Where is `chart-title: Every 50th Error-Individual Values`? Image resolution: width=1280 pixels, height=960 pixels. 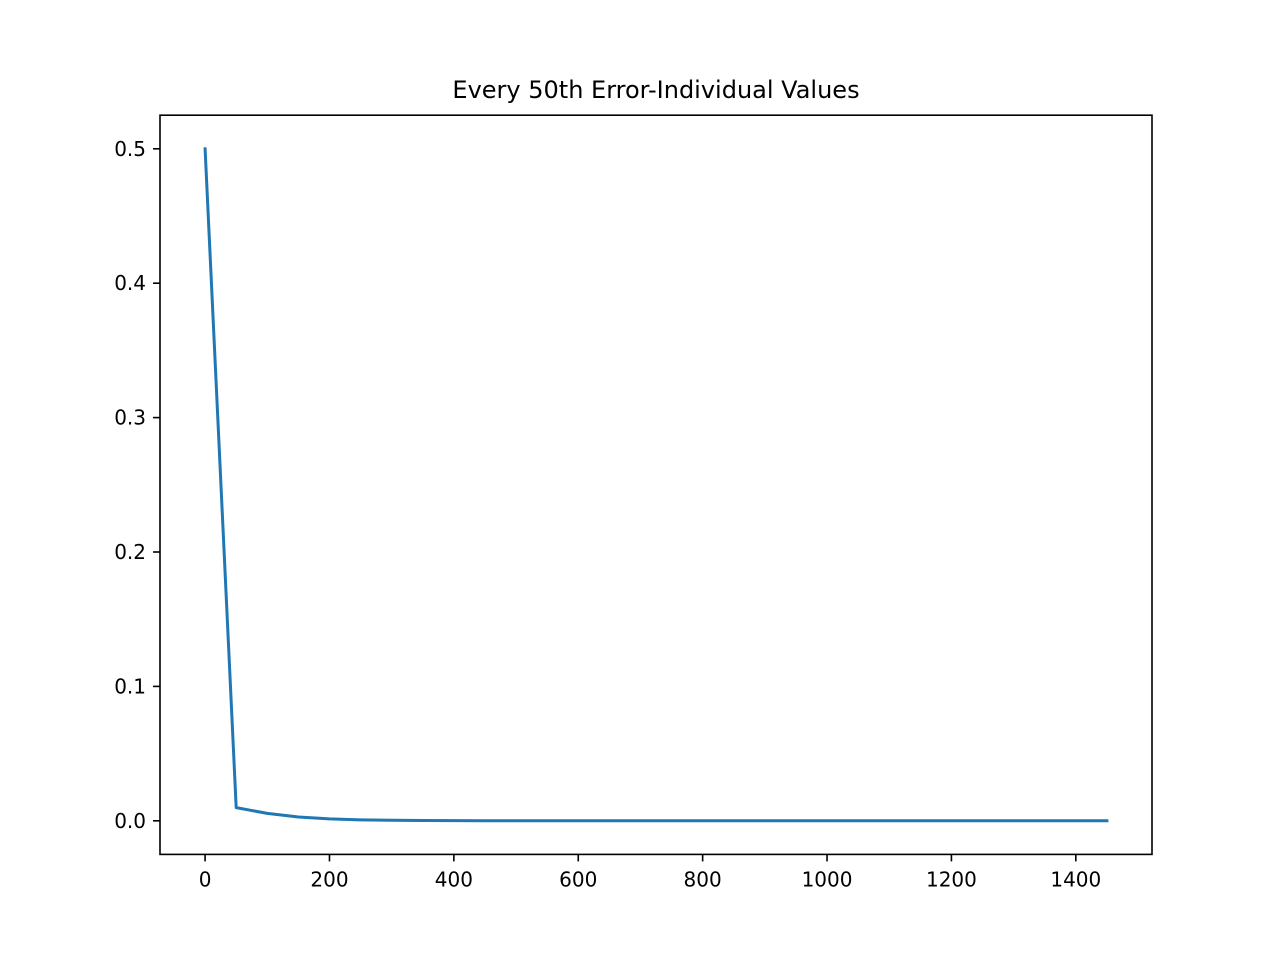 chart-title: Every 50th Error-Individual Values is located at coordinates (655, 90).